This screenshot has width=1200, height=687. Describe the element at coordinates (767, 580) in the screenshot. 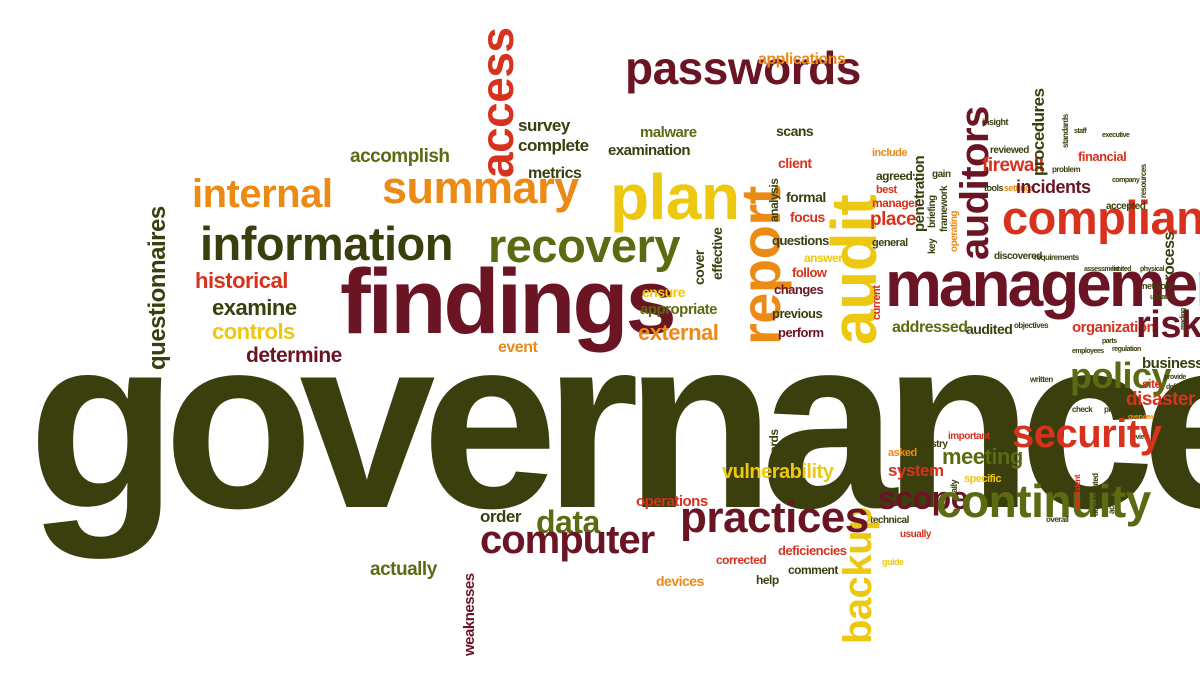

I see `word-help: help` at that location.